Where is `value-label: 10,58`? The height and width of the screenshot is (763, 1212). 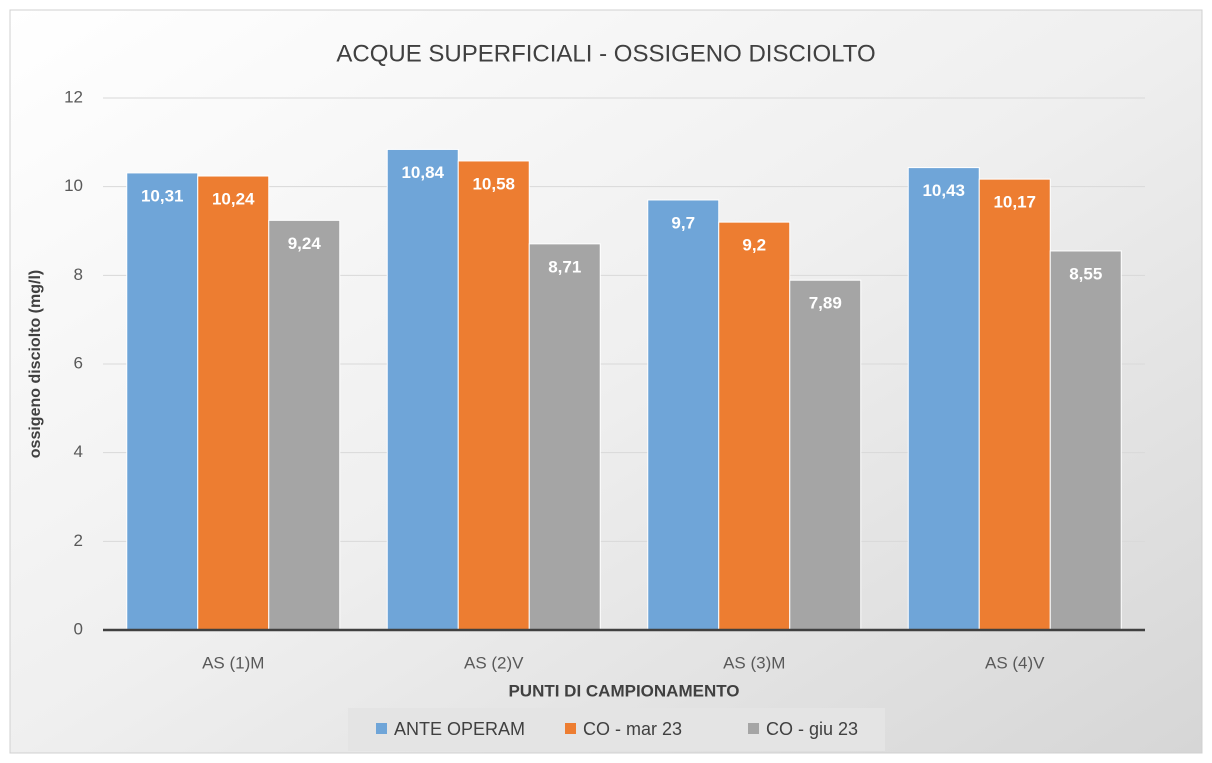 value-label: 10,58 is located at coordinates (493, 183).